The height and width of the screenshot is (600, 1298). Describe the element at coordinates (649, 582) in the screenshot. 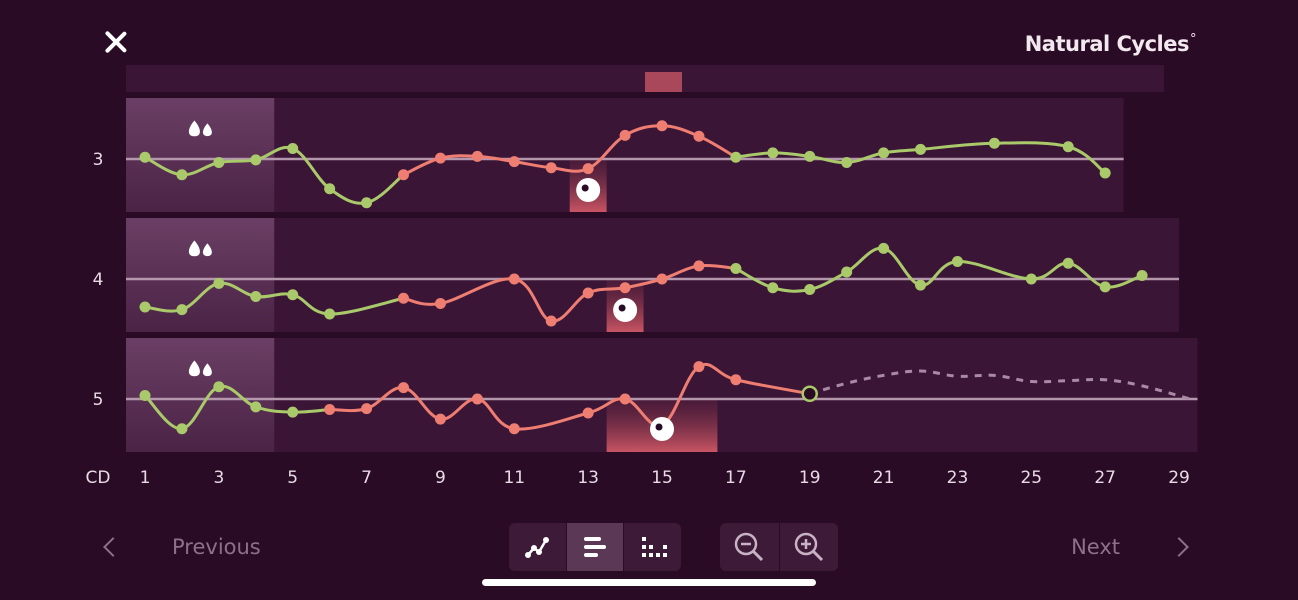

I see `home-indicator` at that location.